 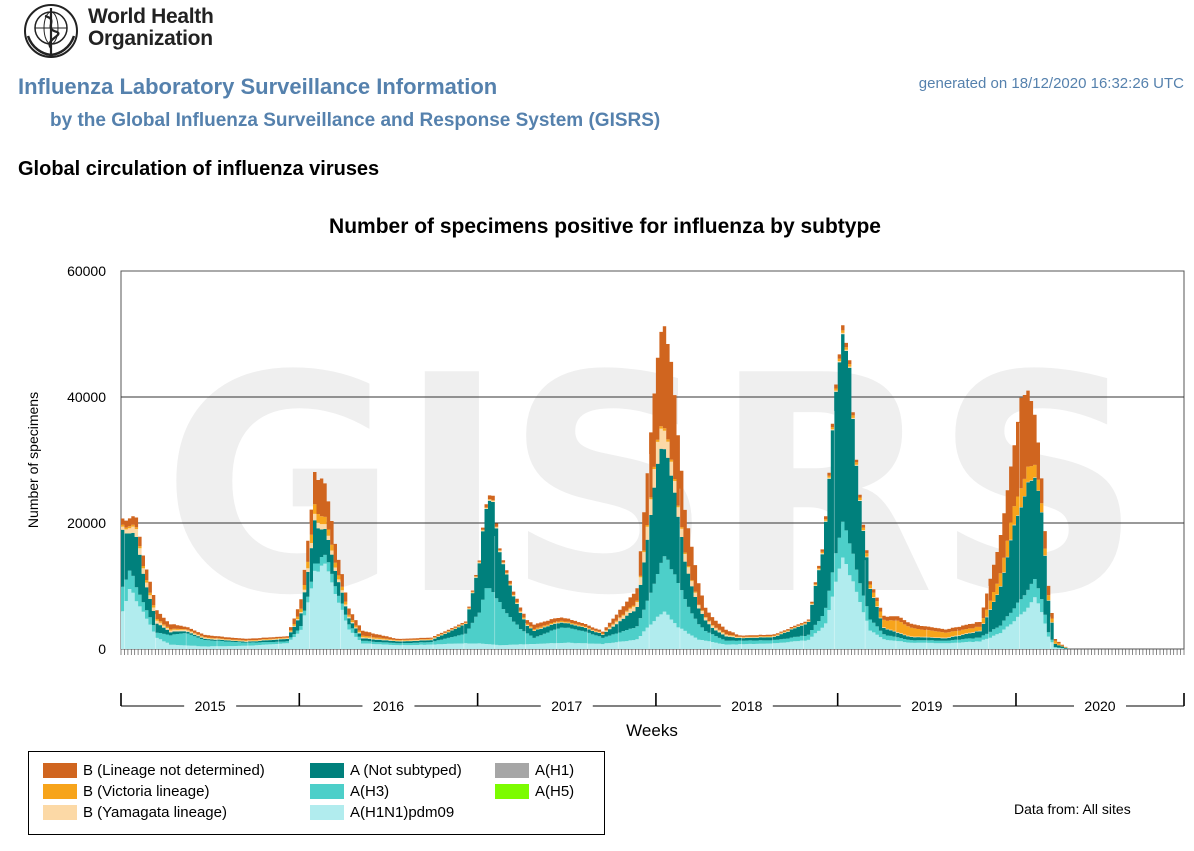 I want to click on legend-label: B (Lineage not determined), so click(x=174, y=770).